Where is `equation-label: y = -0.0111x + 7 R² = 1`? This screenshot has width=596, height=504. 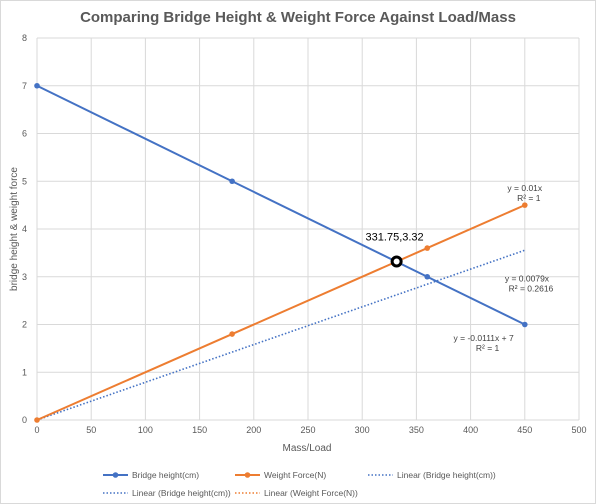 equation-label: y = -0.0111x + 7 R² = 1 is located at coordinates (484, 343).